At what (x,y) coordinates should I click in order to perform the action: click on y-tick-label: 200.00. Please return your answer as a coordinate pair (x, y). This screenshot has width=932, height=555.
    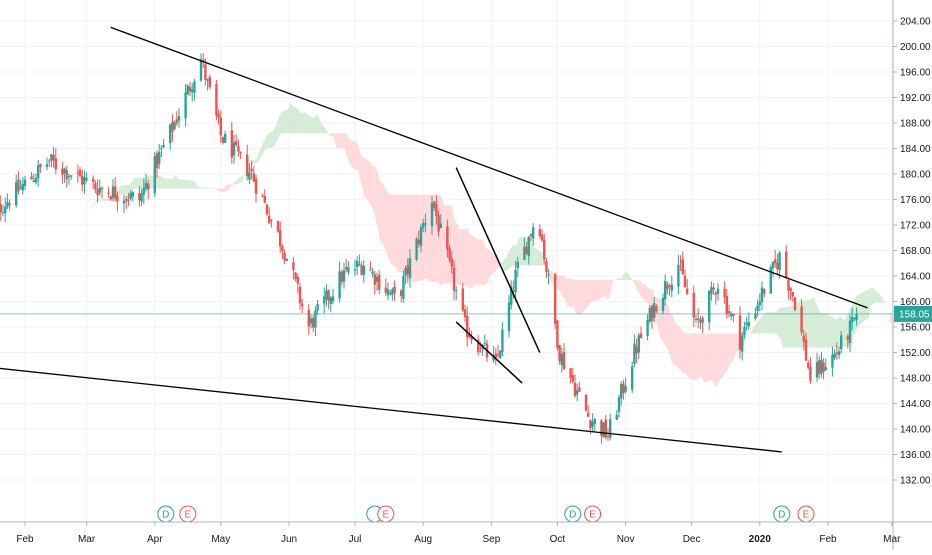
    Looking at the image, I should click on (915, 47).